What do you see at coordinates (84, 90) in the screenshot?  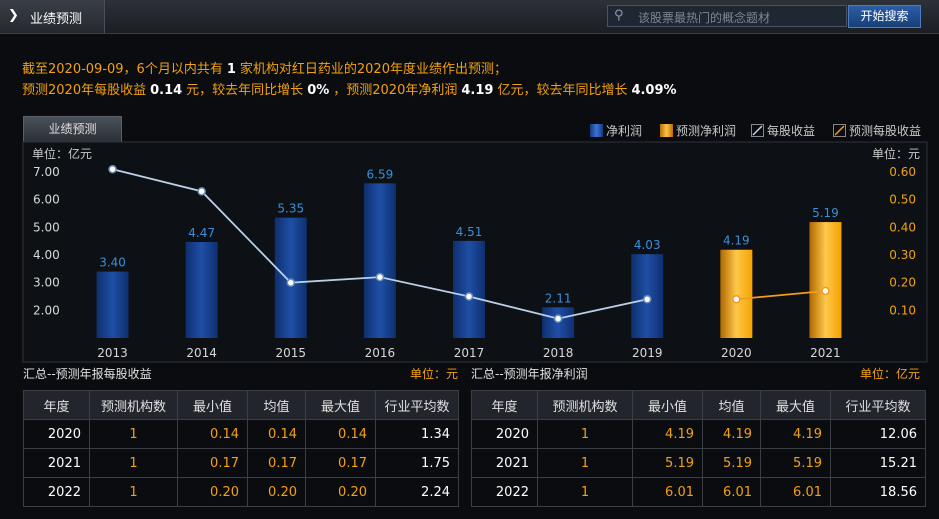 I see `summary-text: 预测2020年每股收益` at bounding box center [84, 90].